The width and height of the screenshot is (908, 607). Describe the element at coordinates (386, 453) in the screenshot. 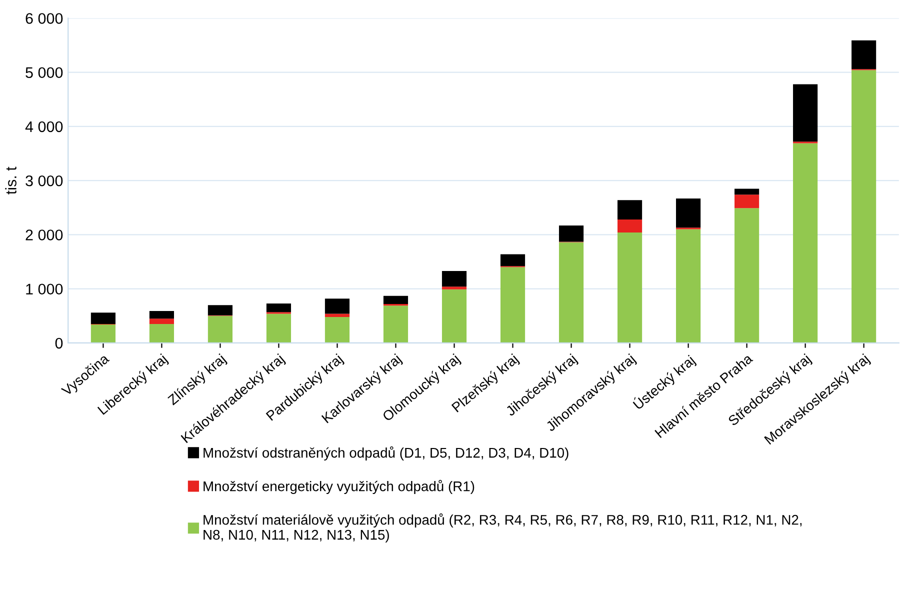

I see `legend-label: Množství odstraněných odpadů (D1, D5, D12, D3, D4, D10)` at that location.